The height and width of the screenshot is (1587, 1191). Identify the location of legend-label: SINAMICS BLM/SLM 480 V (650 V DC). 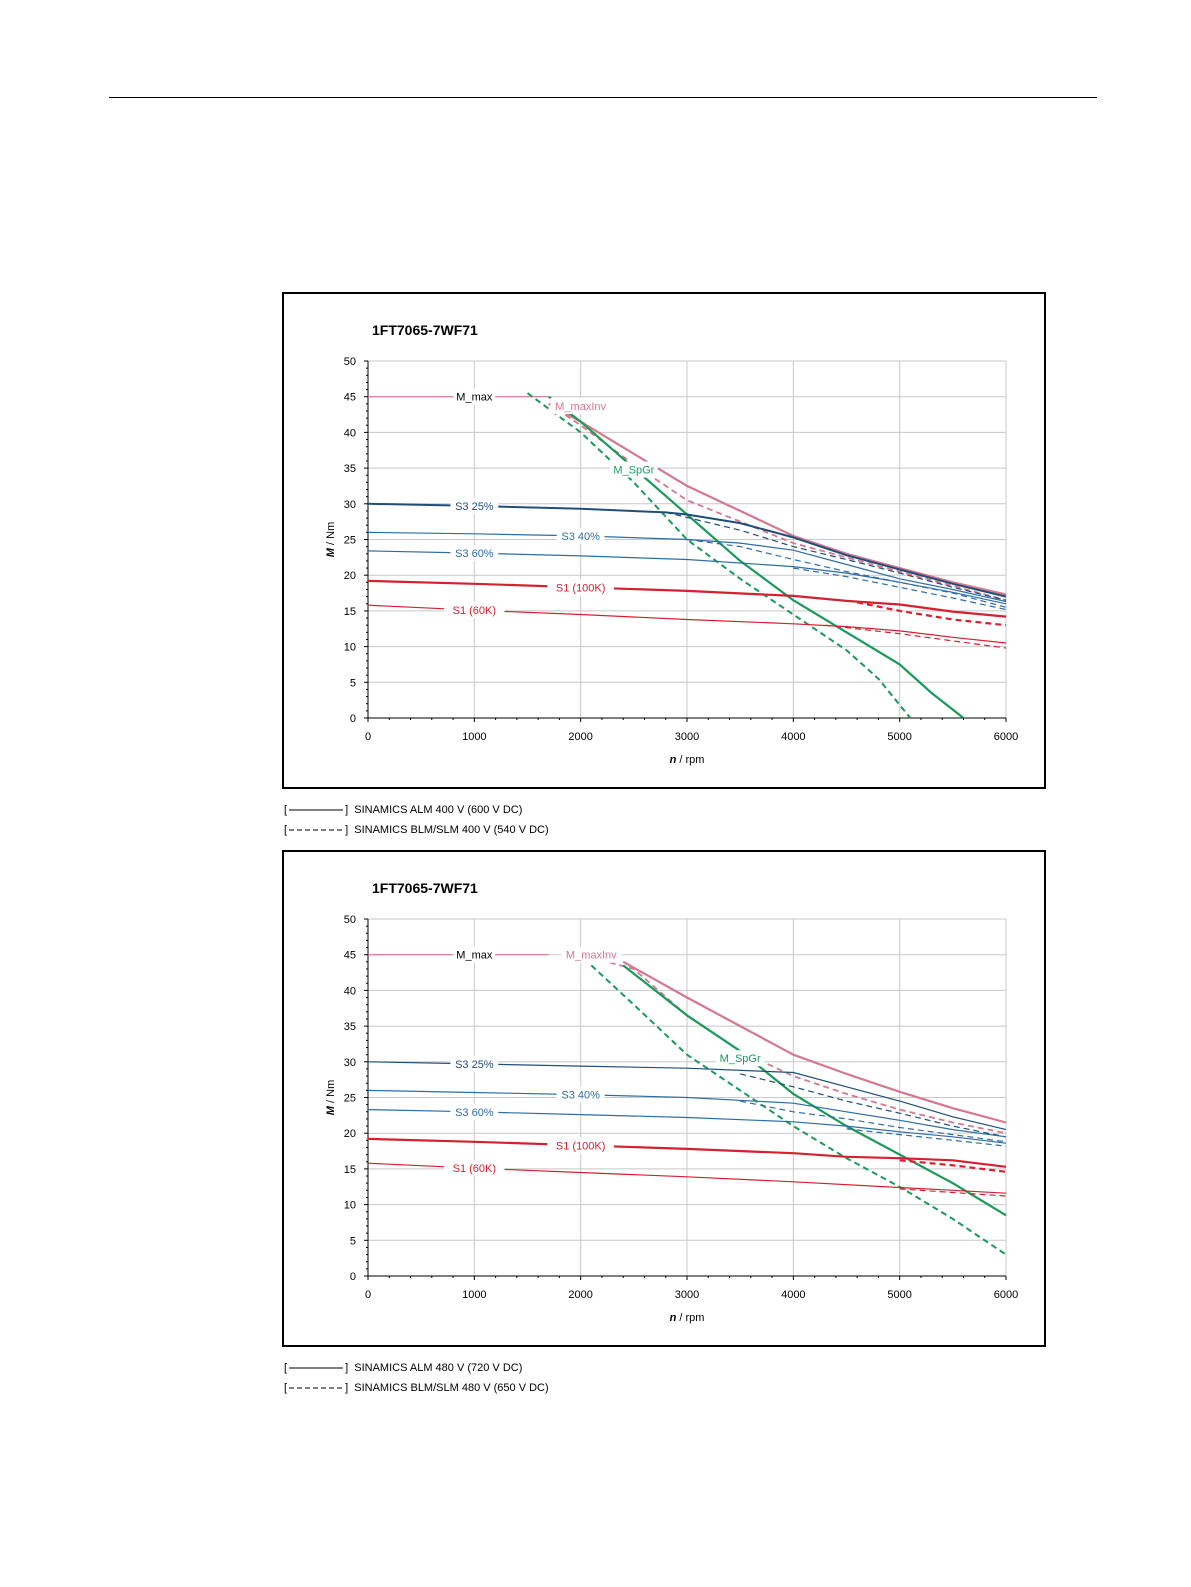
(451, 1388).